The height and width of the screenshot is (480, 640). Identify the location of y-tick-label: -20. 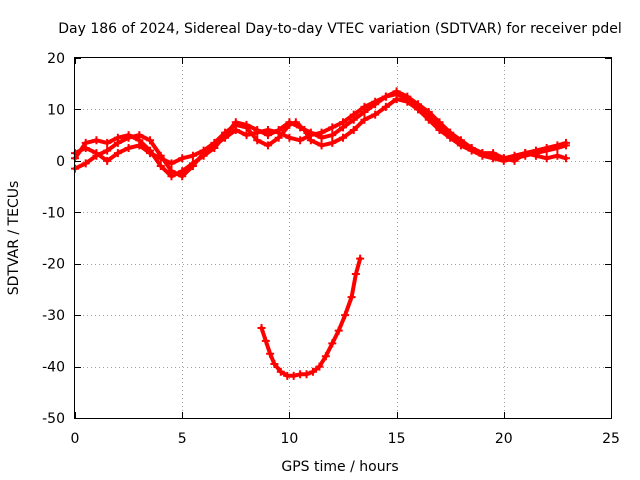
(53, 265).